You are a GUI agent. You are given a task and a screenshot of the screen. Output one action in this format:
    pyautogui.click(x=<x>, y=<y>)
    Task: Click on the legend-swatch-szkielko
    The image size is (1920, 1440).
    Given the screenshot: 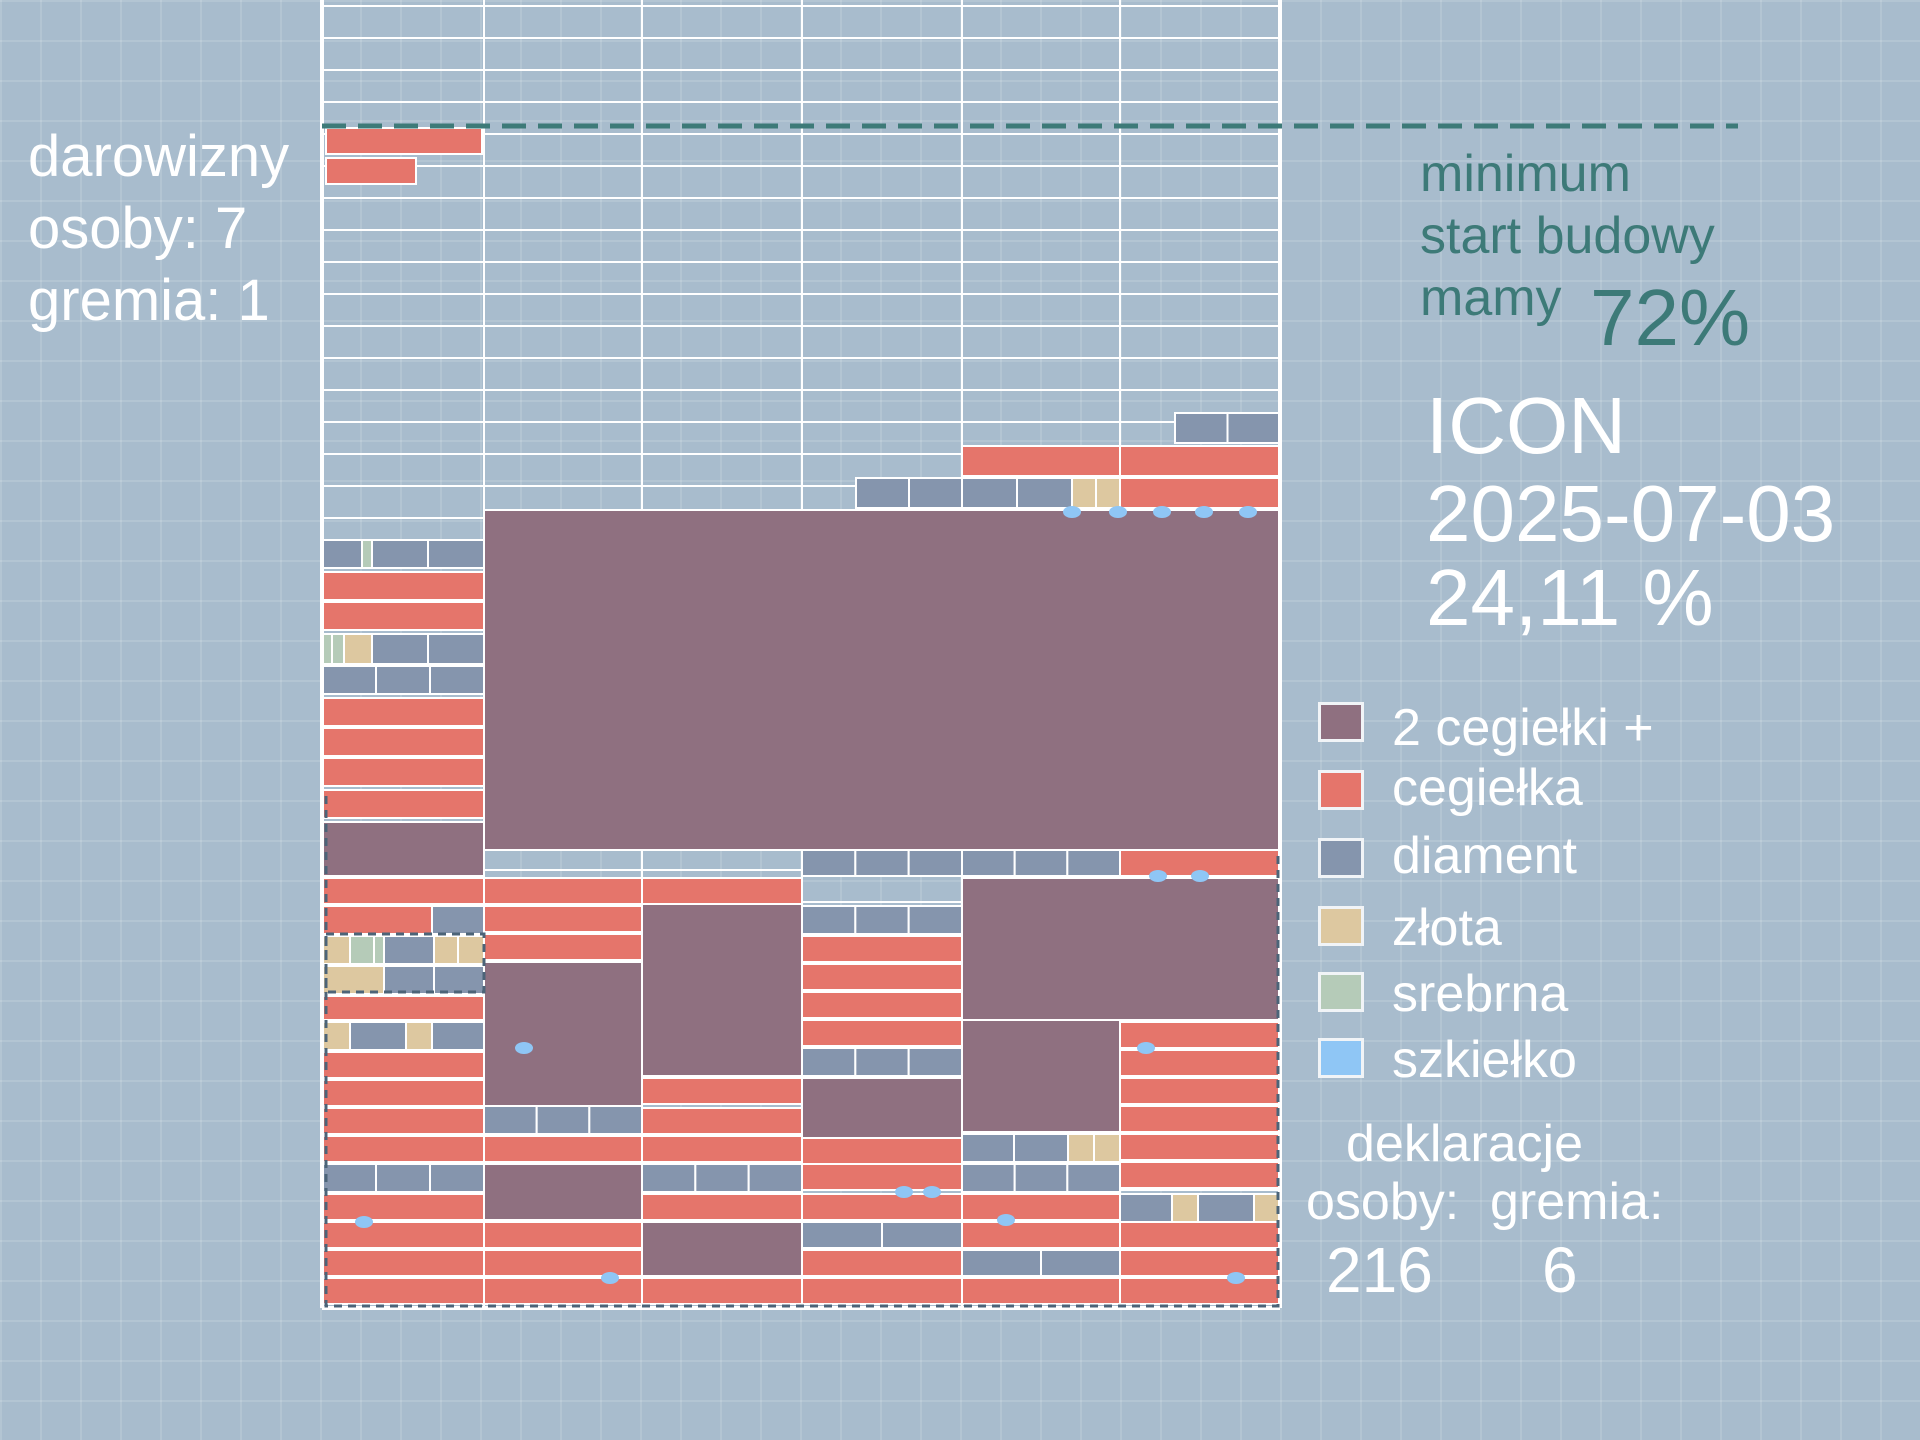 What is the action you would take?
    pyautogui.click(x=1341, y=1058)
    